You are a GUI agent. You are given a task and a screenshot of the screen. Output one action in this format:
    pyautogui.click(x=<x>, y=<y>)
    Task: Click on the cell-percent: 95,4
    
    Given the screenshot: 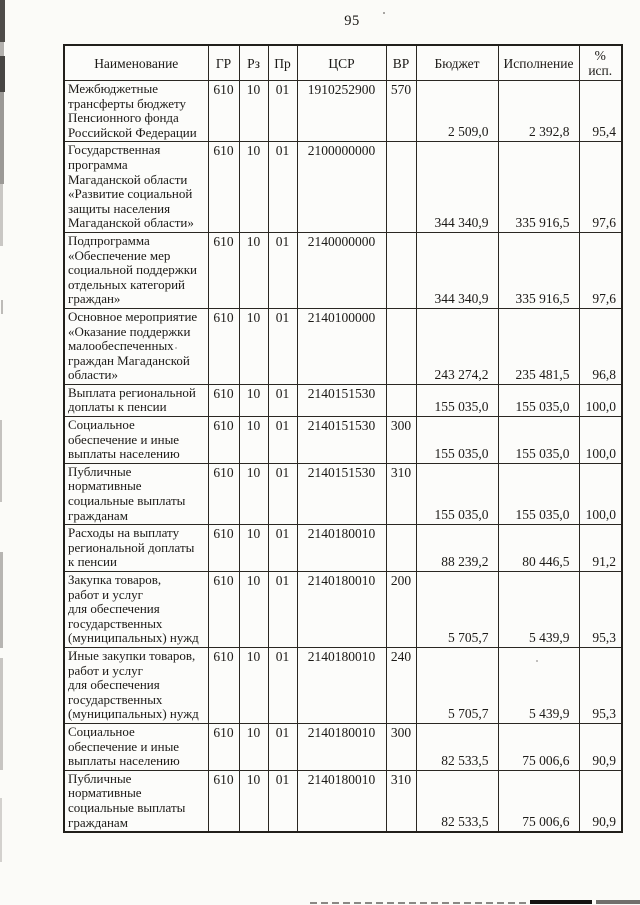 What is the action you would take?
    pyautogui.click(x=600, y=111)
    